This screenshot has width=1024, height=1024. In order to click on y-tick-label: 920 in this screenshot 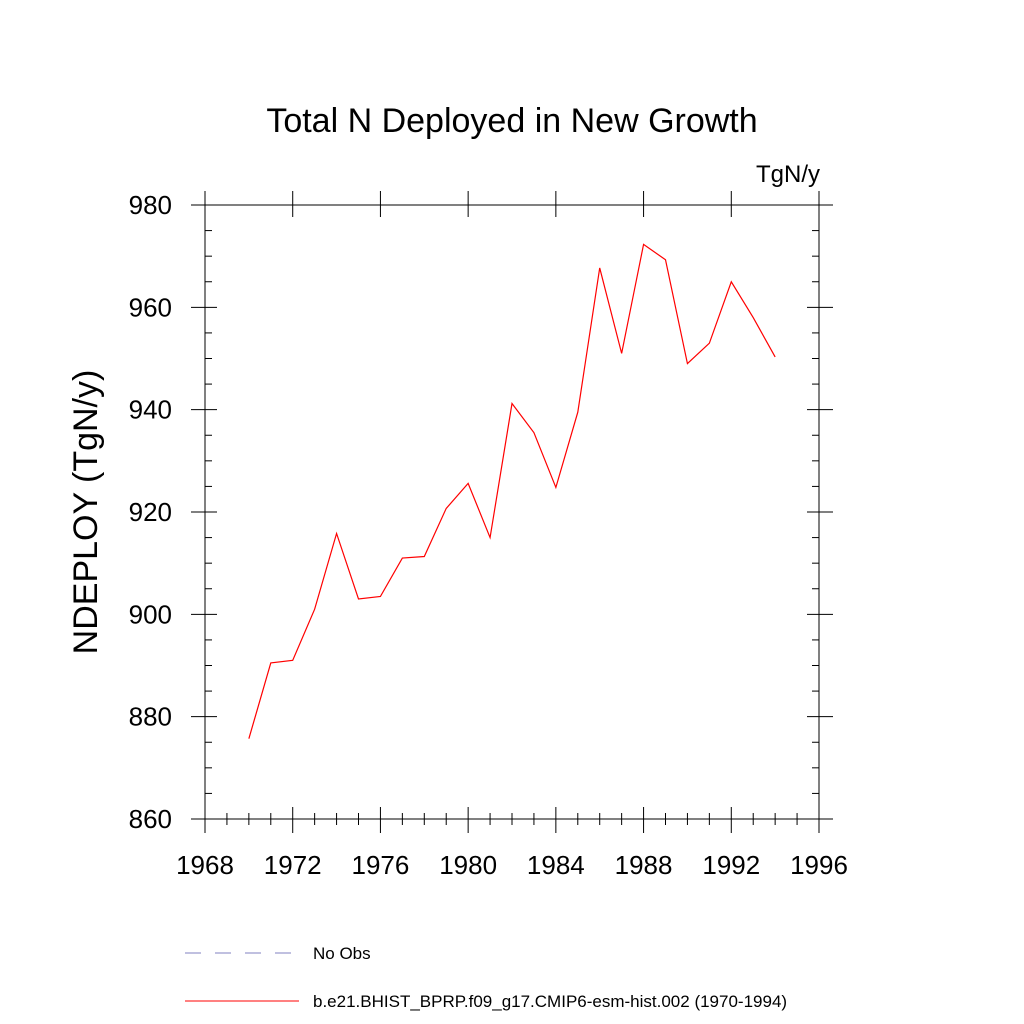, I will do `click(150, 512)`.